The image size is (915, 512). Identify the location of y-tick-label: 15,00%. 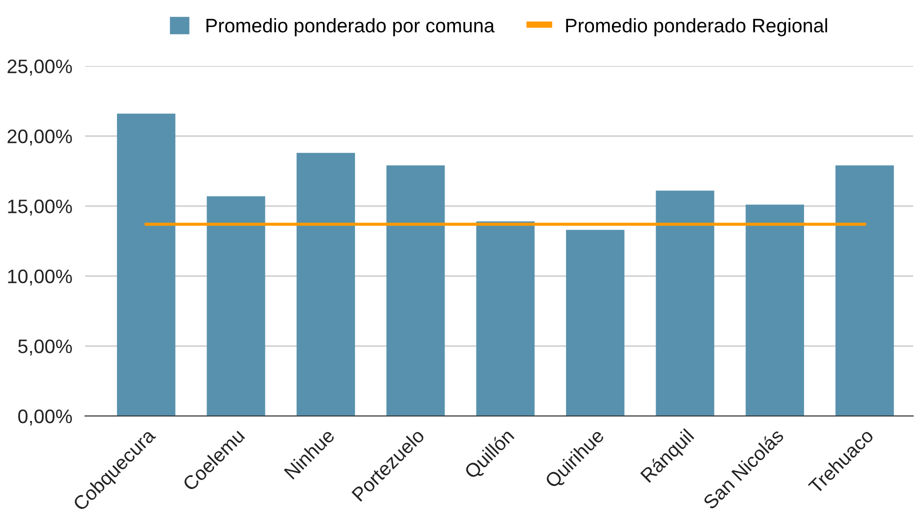
(40, 207).